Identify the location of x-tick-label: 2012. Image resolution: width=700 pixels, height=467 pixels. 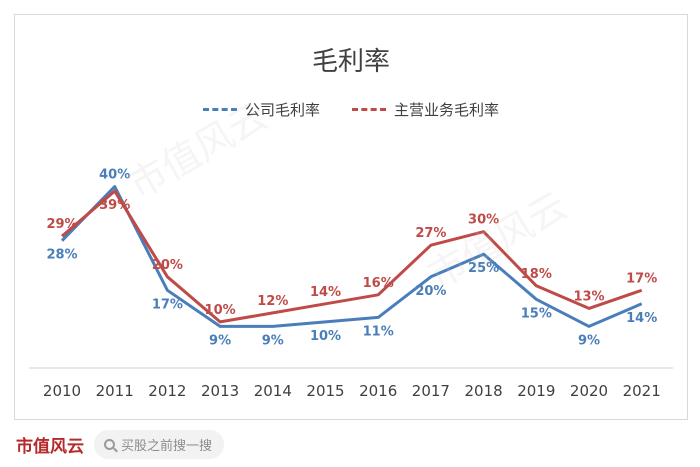
(167, 391).